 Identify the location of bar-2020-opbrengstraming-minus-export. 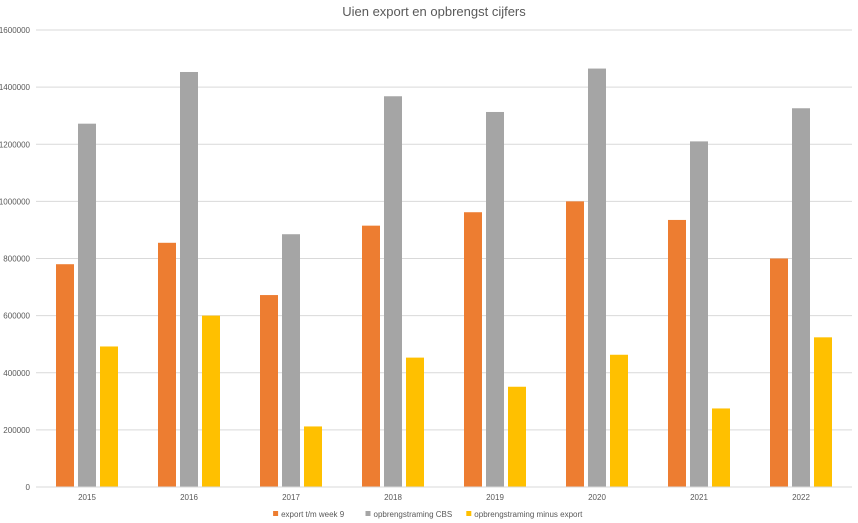
(619, 420).